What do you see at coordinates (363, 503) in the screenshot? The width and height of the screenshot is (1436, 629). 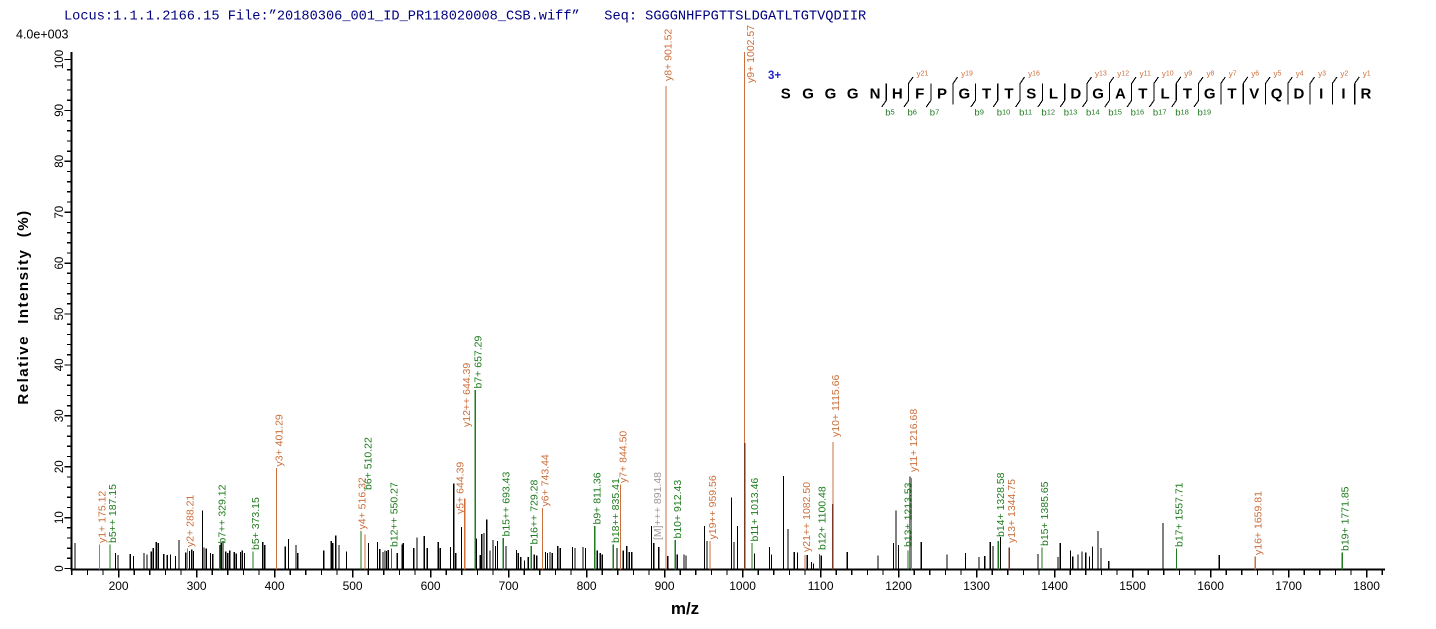 I see `svg-text: y4+ 516.32` at bounding box center [363, 503].